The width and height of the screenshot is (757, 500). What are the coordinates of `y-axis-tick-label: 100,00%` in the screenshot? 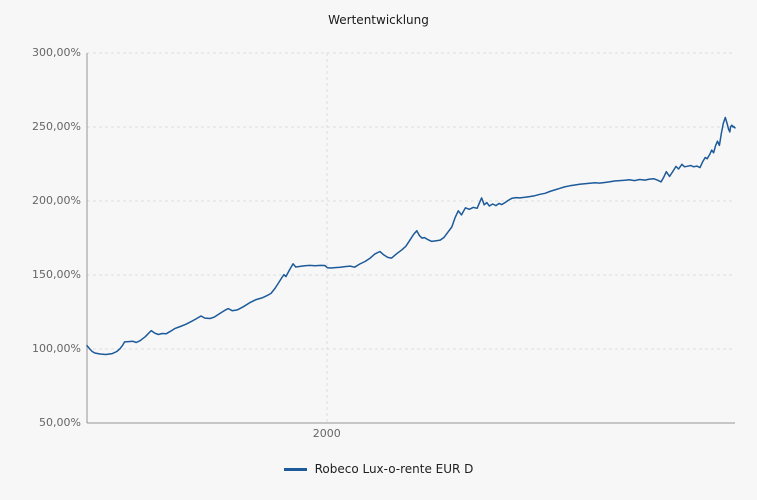 It's located at (56, 348).